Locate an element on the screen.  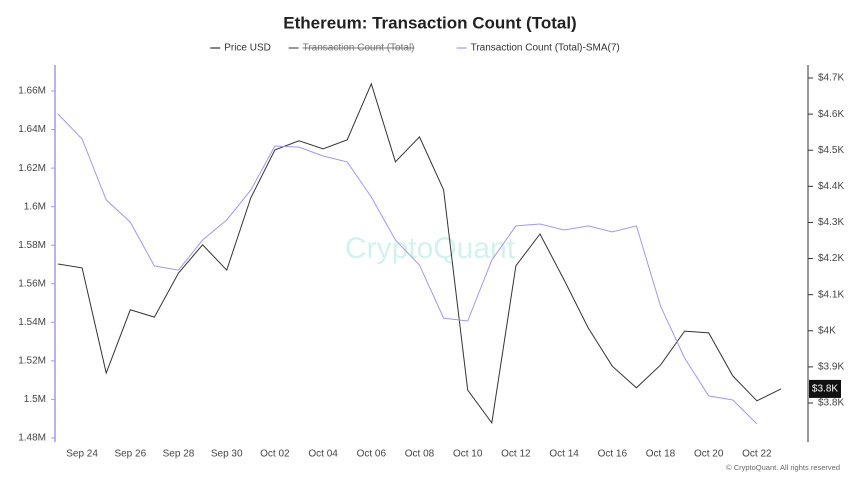
price-badge-label: $3.8K is located at coordinates (825, 389).